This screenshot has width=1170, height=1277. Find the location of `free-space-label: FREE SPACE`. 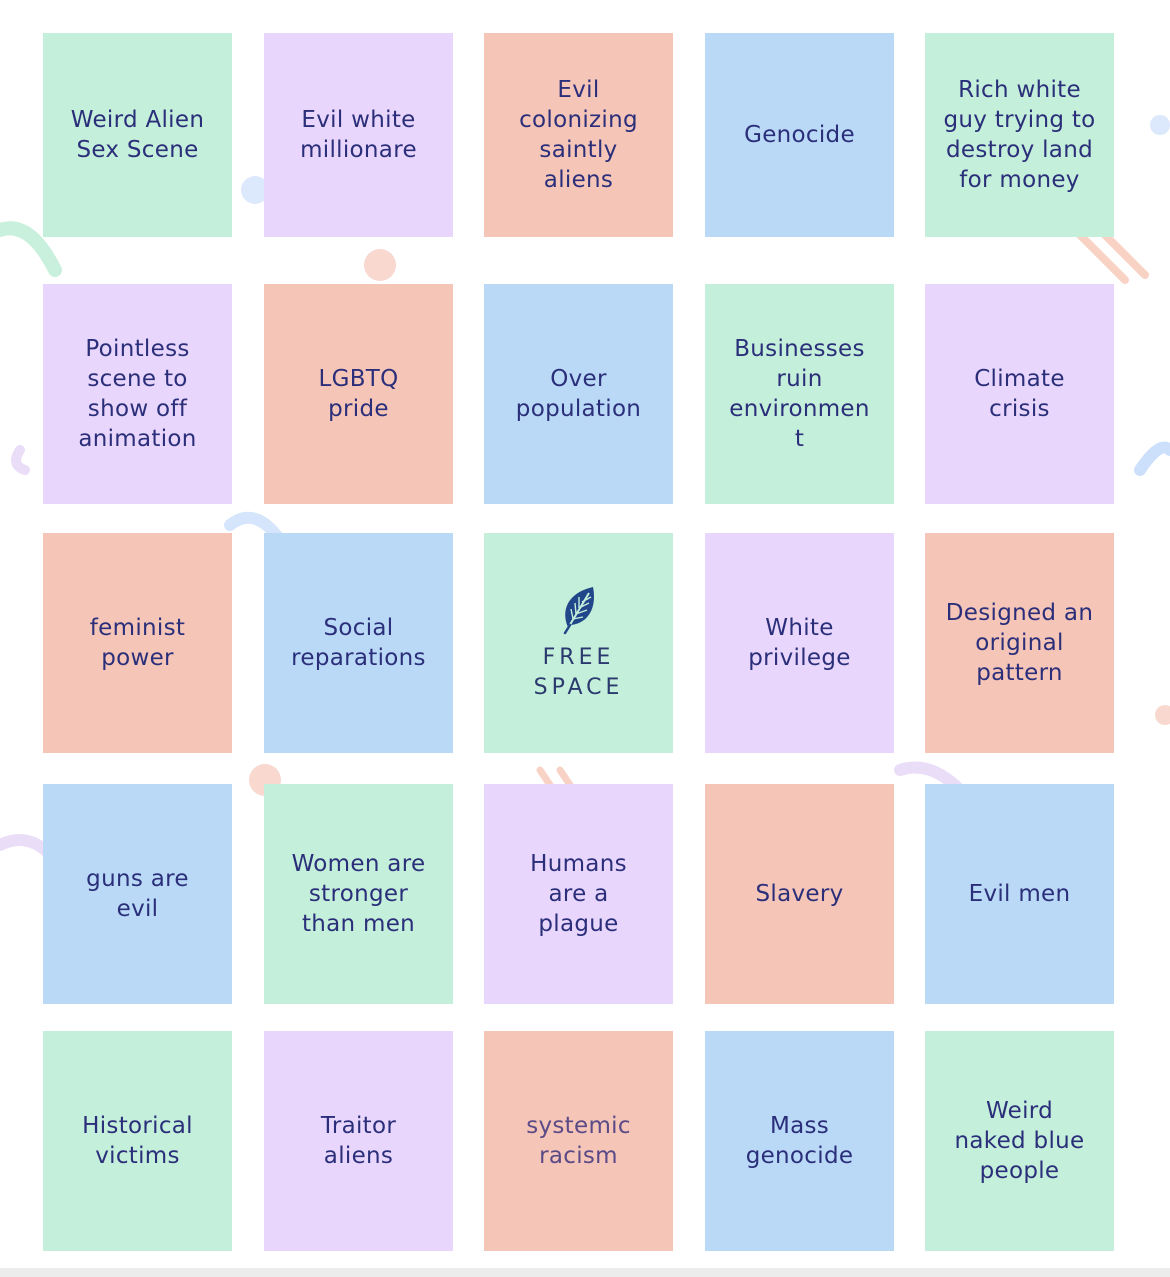

free-space-label: FREE SPACE is located at coordinates (578, 672).